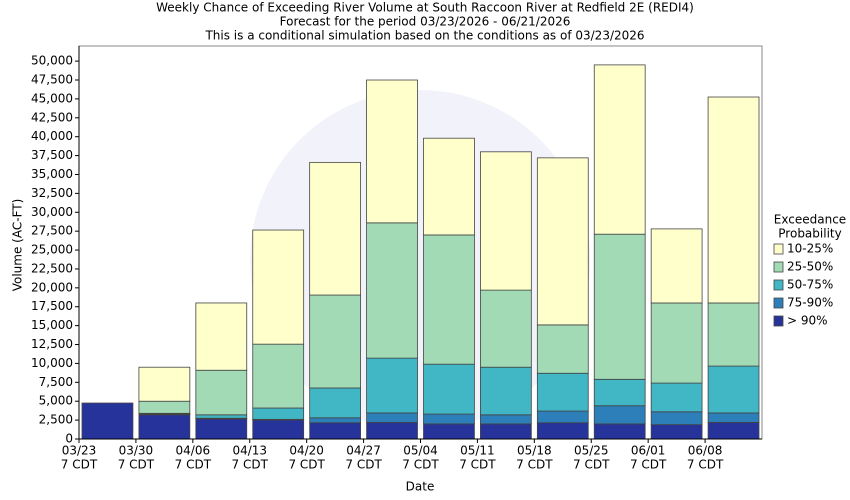 Image resolution: width=850 pixels, height=500 pixels. I want to click on y-tick-label: 30,000, so click(52, 212).